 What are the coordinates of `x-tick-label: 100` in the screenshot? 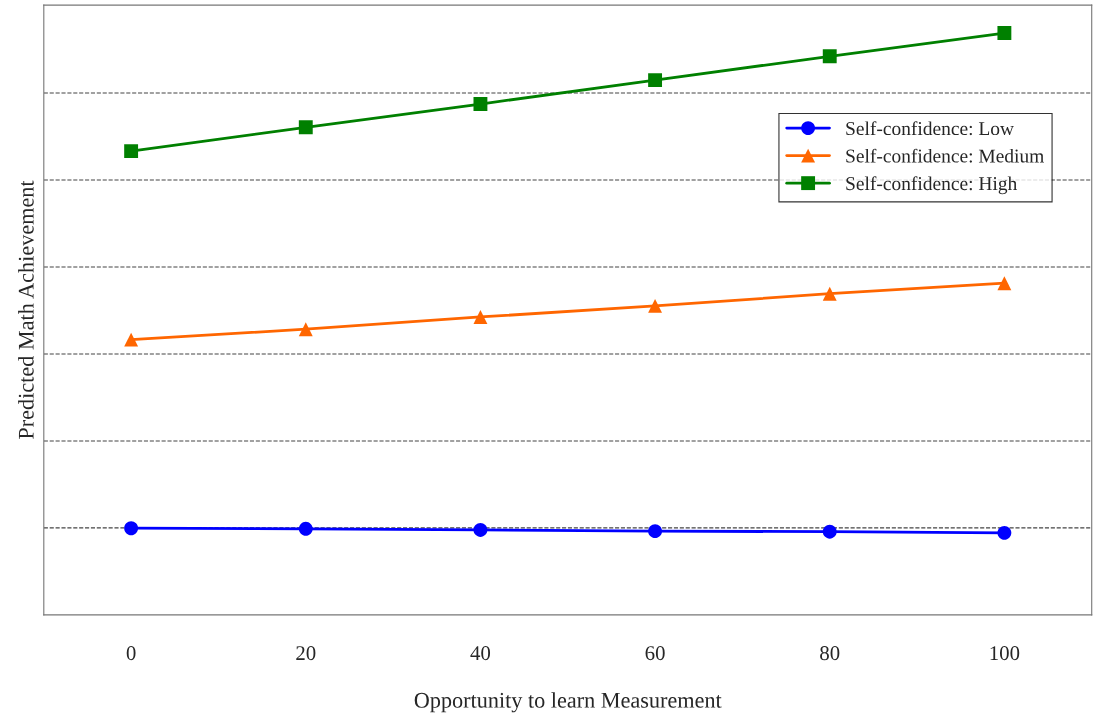 It's located at (1005, 653).